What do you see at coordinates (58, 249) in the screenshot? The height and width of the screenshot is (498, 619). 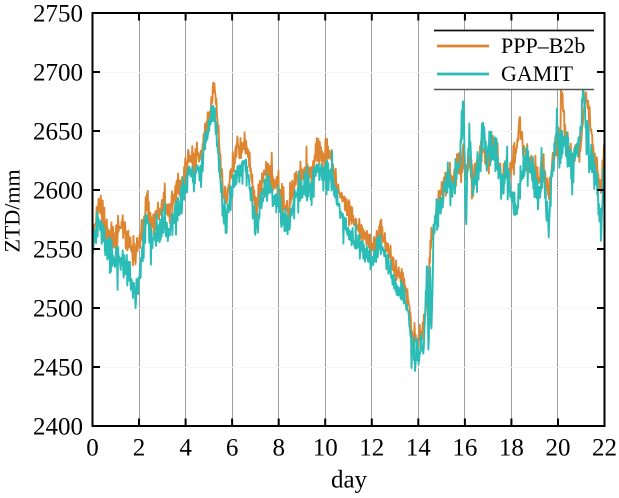 I see `svg-text: 2550` at bounding box center [58, 249].